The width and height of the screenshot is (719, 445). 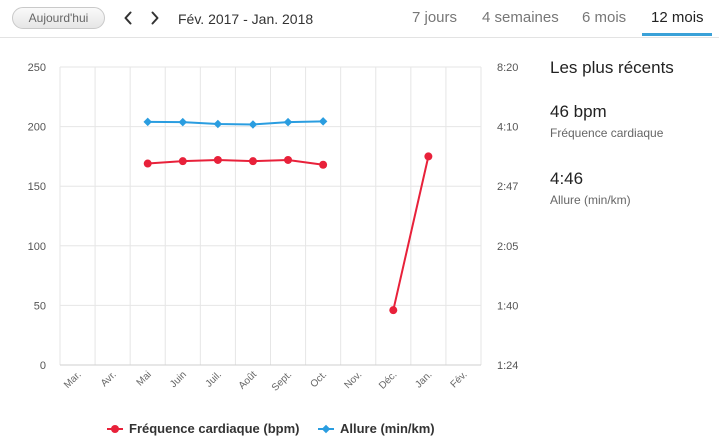 I want to click on recent-title: Les plus récents, so click(x=612, y=67).